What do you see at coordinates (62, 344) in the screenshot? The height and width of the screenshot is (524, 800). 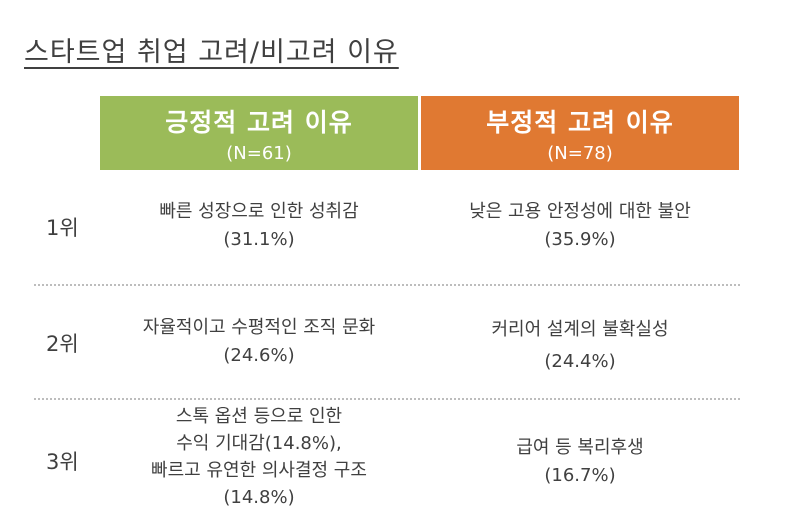 I see `rank-2-label: 2위` at bounding box center [62, 344].